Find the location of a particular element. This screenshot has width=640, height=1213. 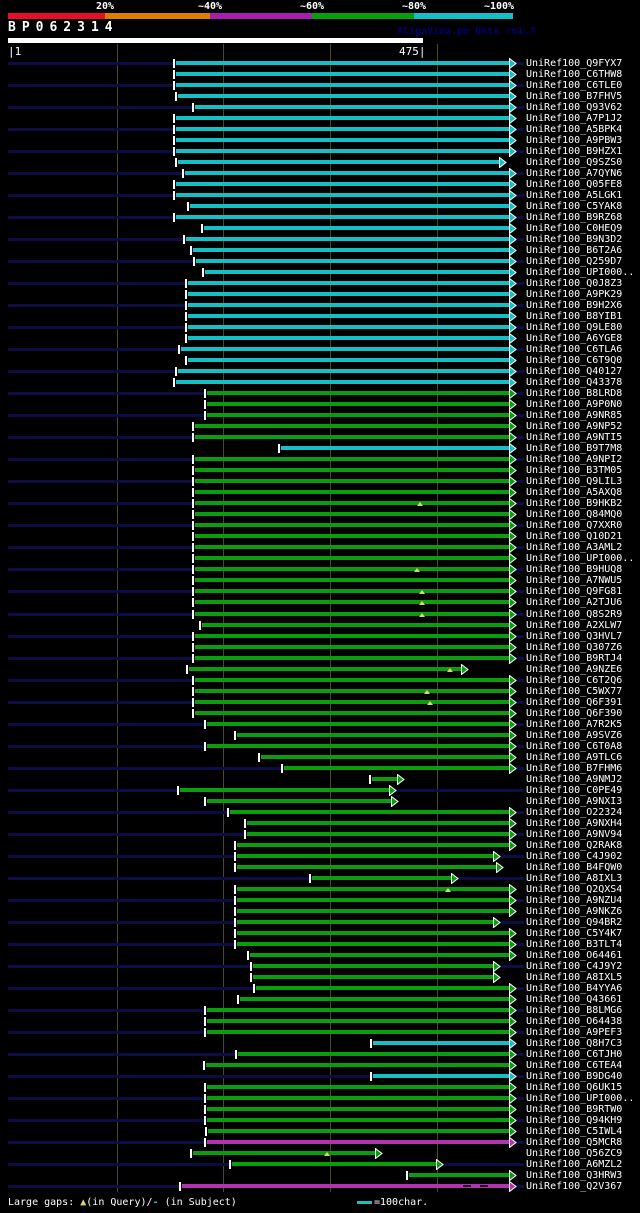

alignment-row: UniRef100_A9SVZ6 is located at coordinates (320, 735).